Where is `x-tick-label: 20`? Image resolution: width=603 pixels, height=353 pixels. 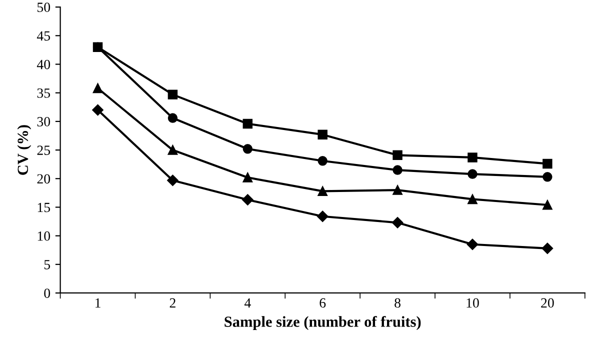 x-tick-label: 20 is located at coordinates (547, 303).